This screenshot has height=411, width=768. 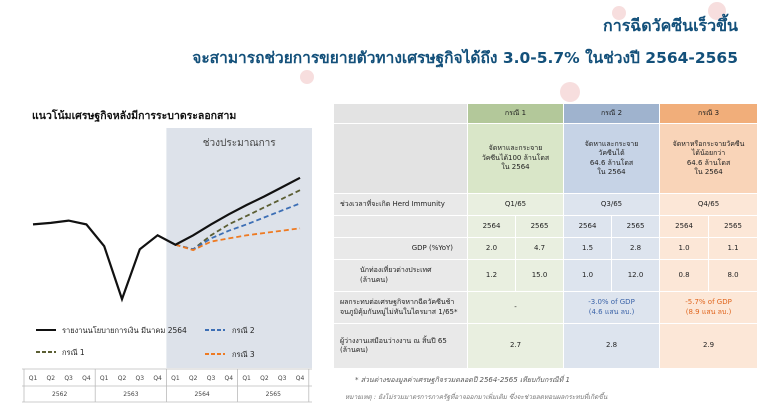 I want to click on legend-label: รายงานนโยบายการเงิน มีนาคม 2564, so click(x=124, y=330).